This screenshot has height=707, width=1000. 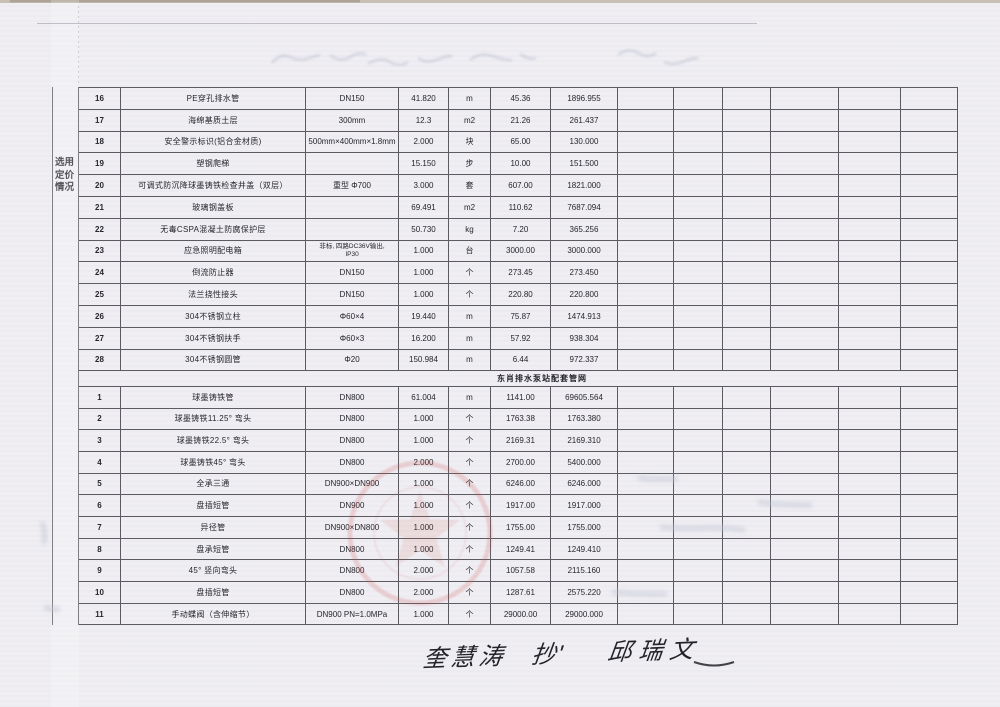 I want to click on cell-item-name: 球墨铸铁22.5° 弯头, so click(x=213, y=440).